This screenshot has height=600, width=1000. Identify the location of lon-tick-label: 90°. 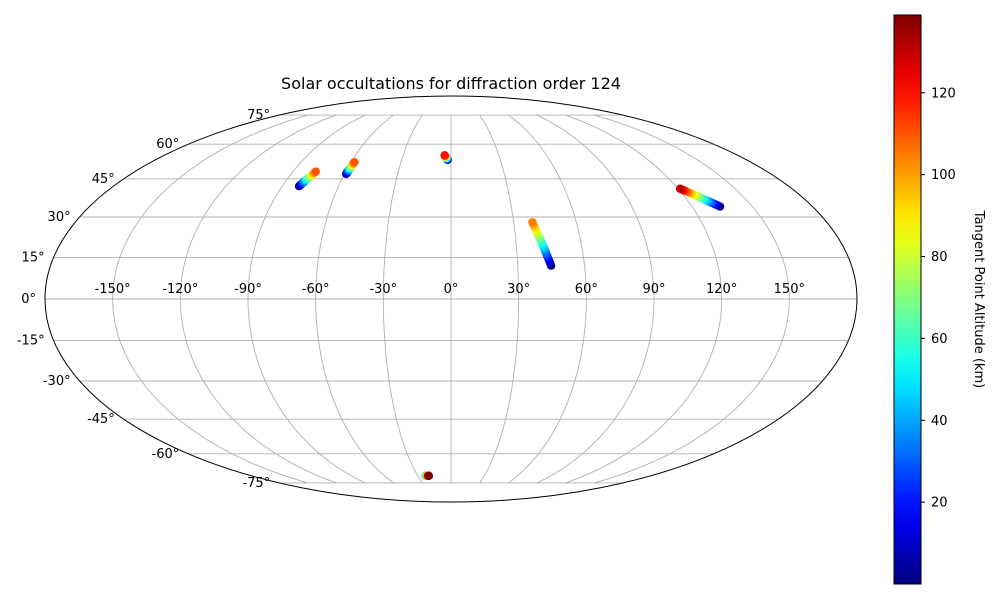
(653, 289).